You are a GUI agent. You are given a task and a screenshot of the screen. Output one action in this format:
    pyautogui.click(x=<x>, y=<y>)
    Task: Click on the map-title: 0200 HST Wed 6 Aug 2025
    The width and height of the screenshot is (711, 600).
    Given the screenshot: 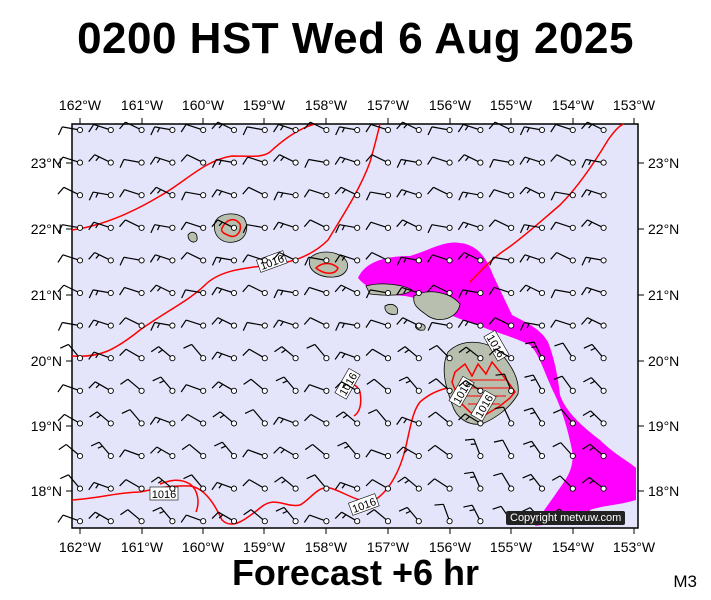 What is the action you would take?
    pyautogui.click(x=355, y=38)
    